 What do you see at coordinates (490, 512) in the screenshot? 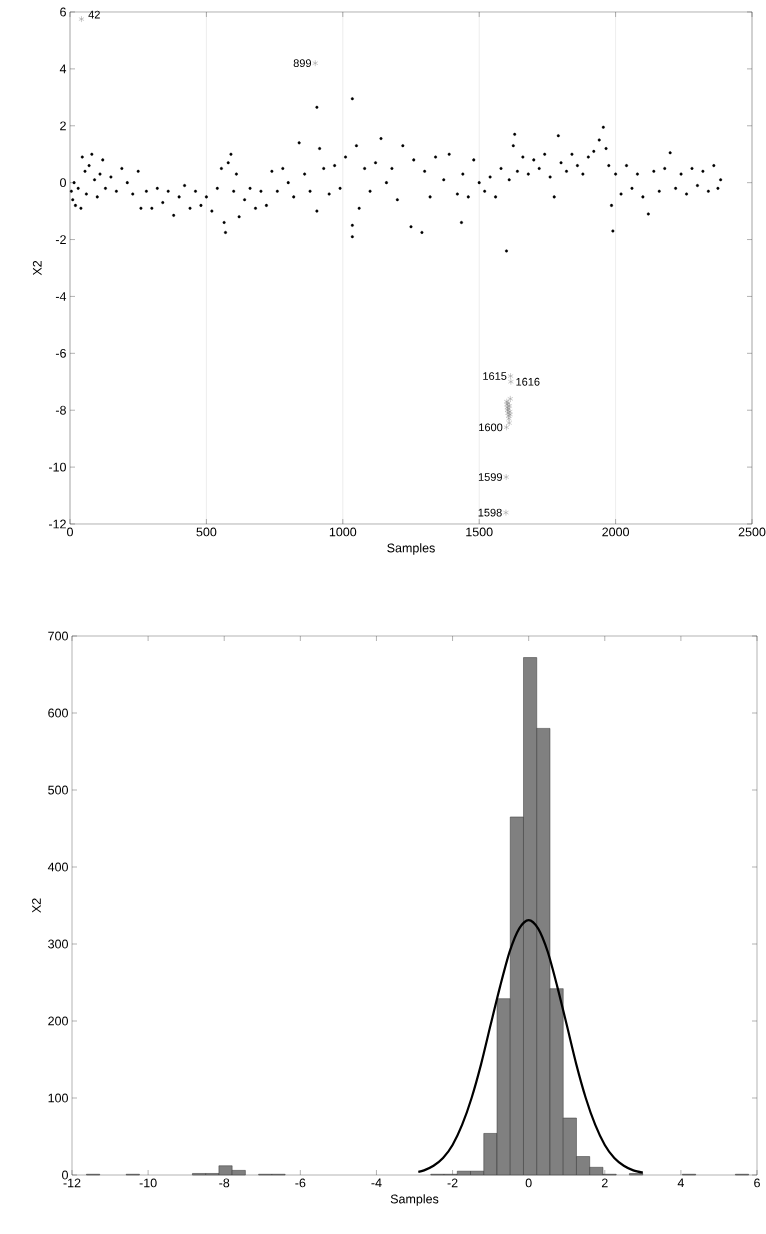
I see `annotation: 1598` at bounding box center [490, 512].